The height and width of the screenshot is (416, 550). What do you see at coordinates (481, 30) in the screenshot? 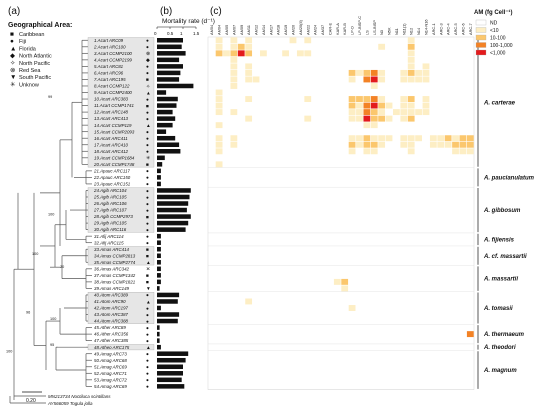
I see `am-legend-swatch` at bounding box center [481, 30].